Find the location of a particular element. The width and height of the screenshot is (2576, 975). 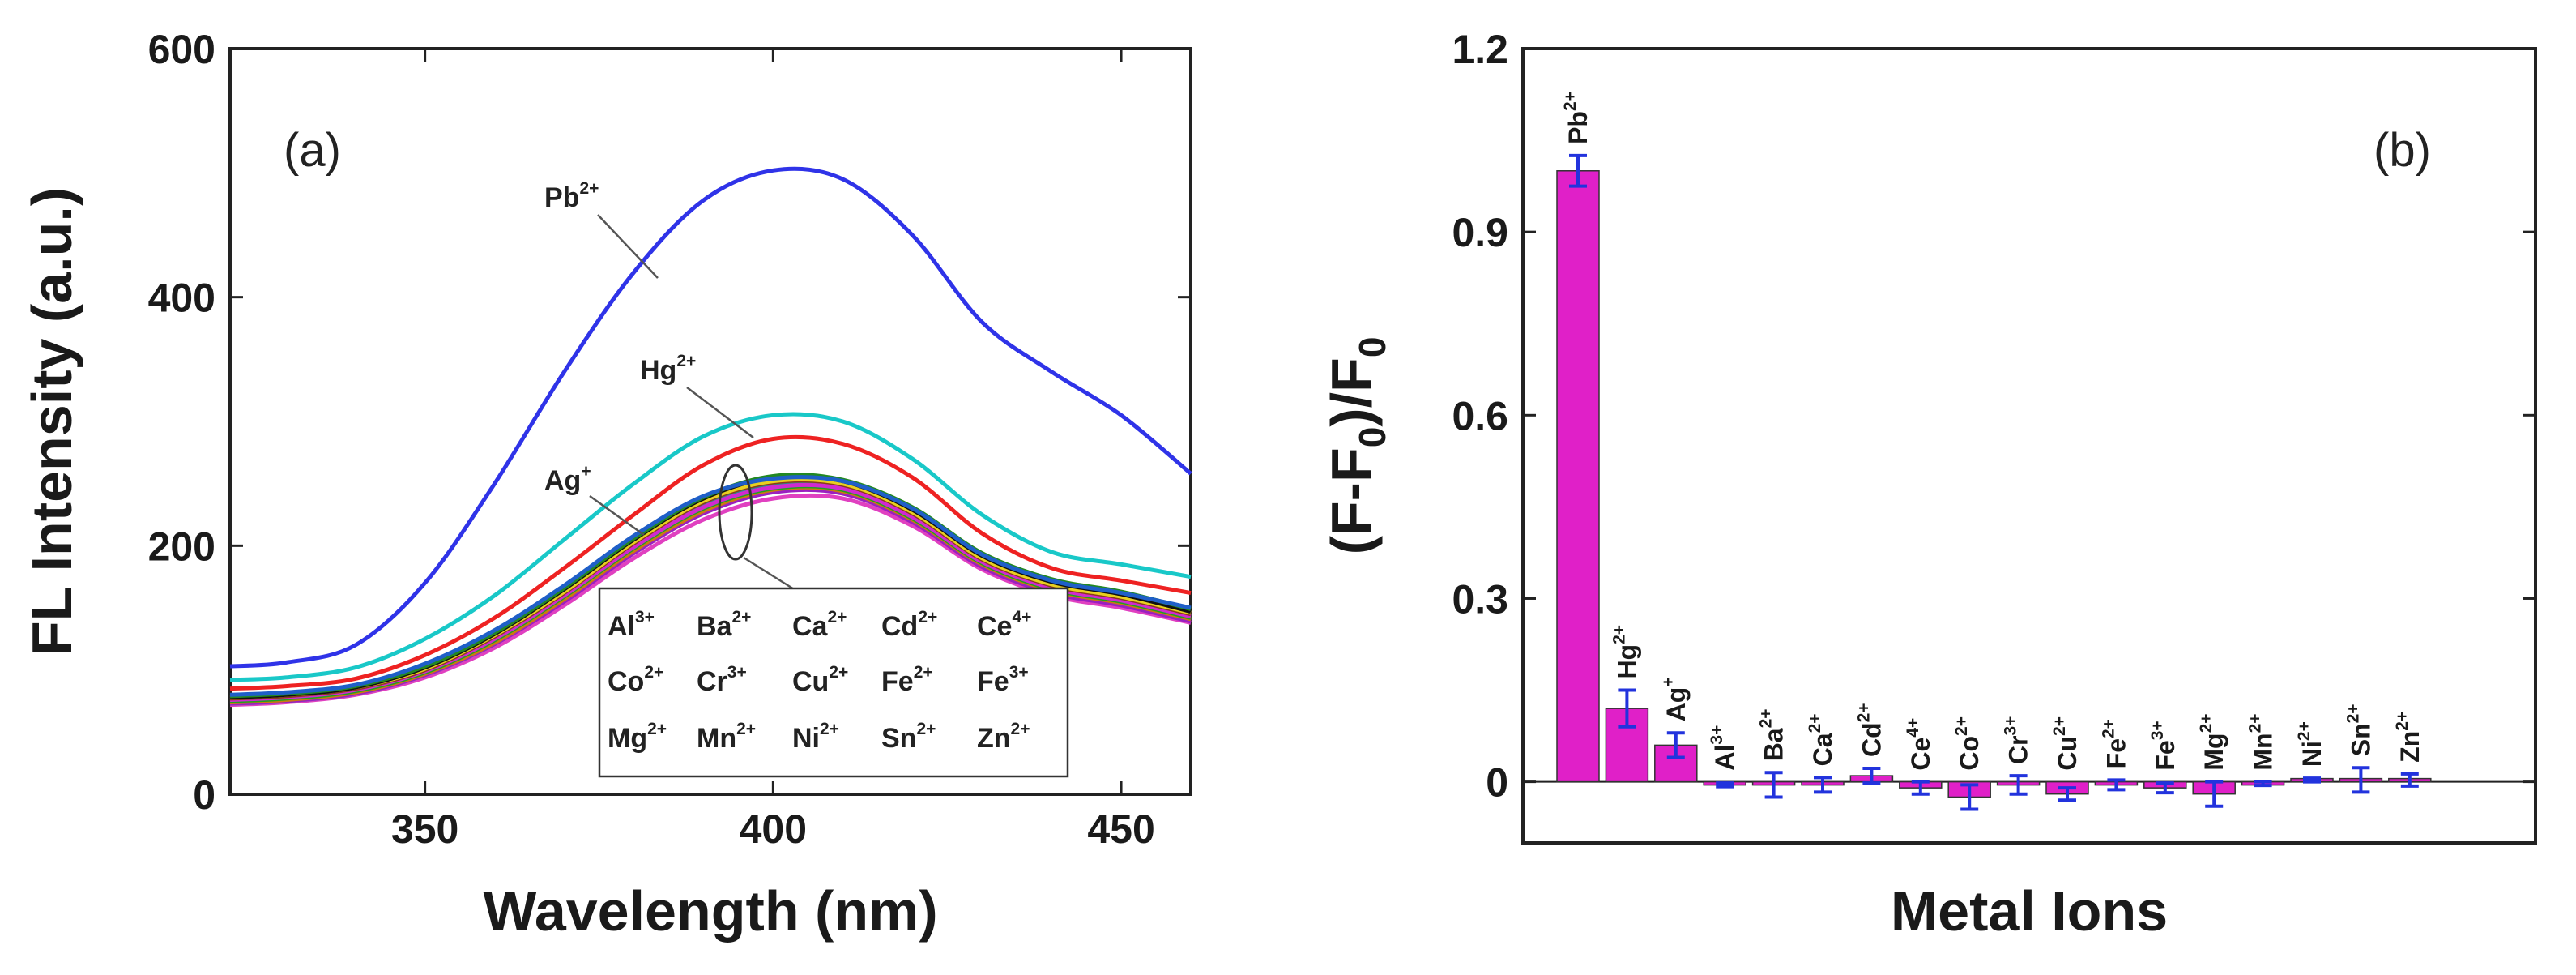

category-label-cr3: Cr3+ is located at coordinates (2017, 740).